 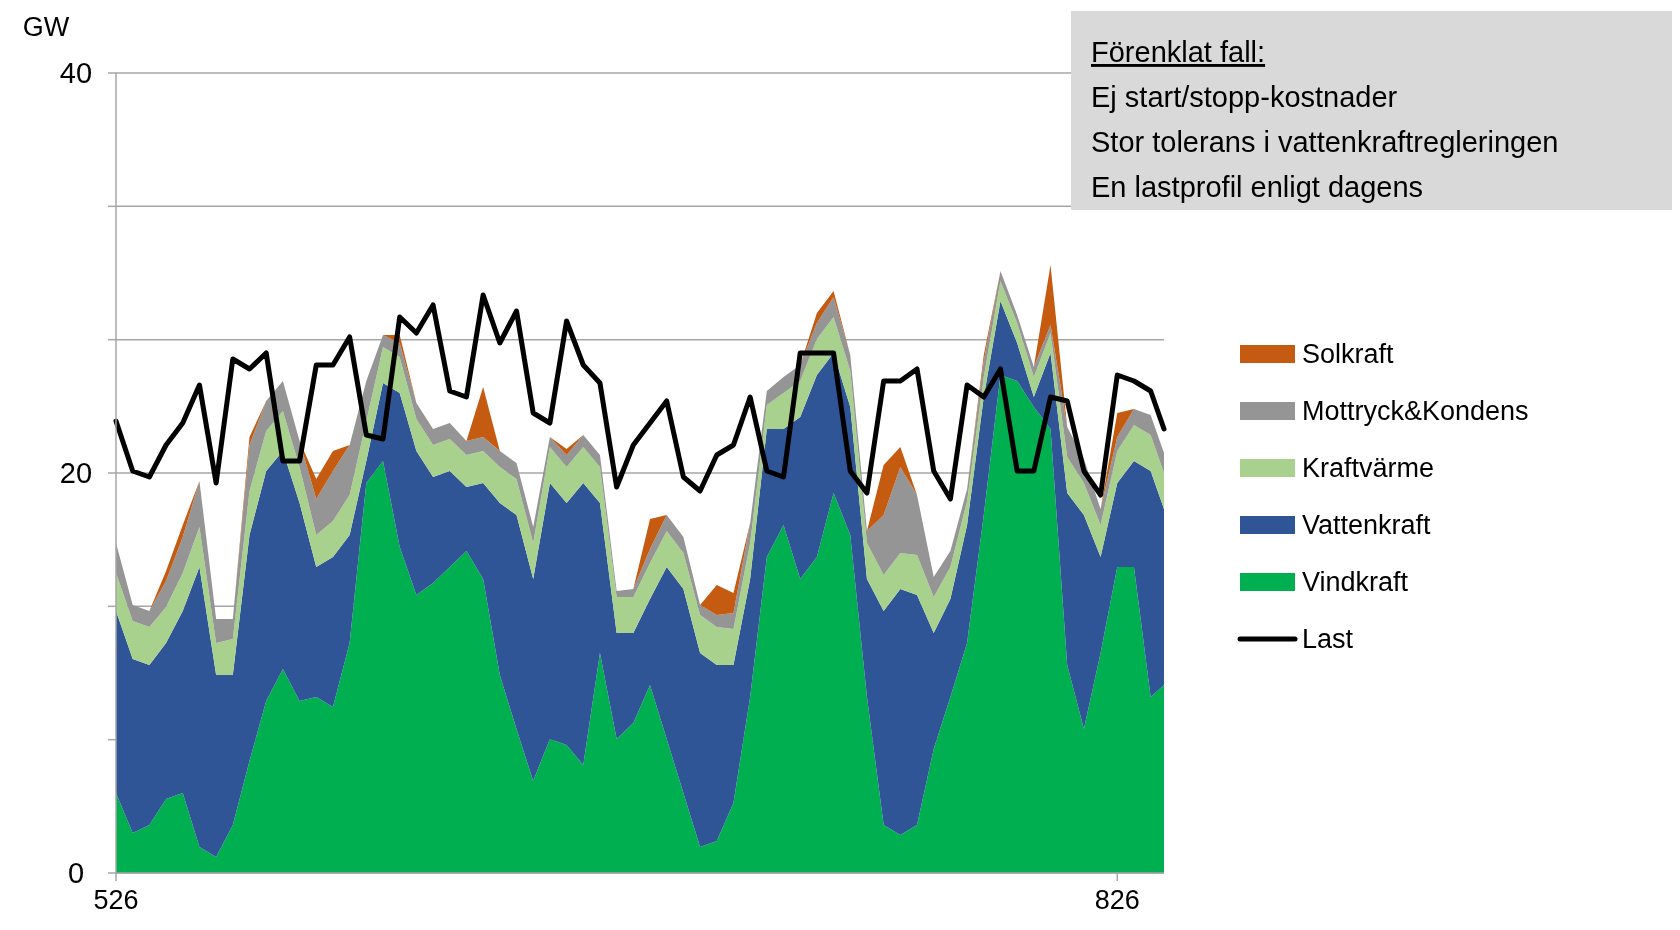 I want to click on x-tick-label: 826, so click(x=1117, y=900).